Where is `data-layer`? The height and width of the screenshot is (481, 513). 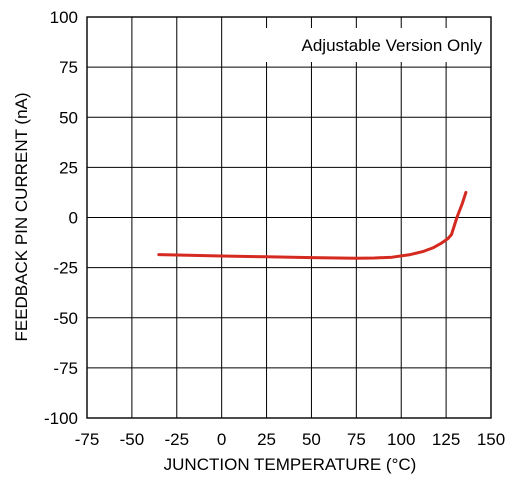
data-layer is located at coordinates (312, 225).